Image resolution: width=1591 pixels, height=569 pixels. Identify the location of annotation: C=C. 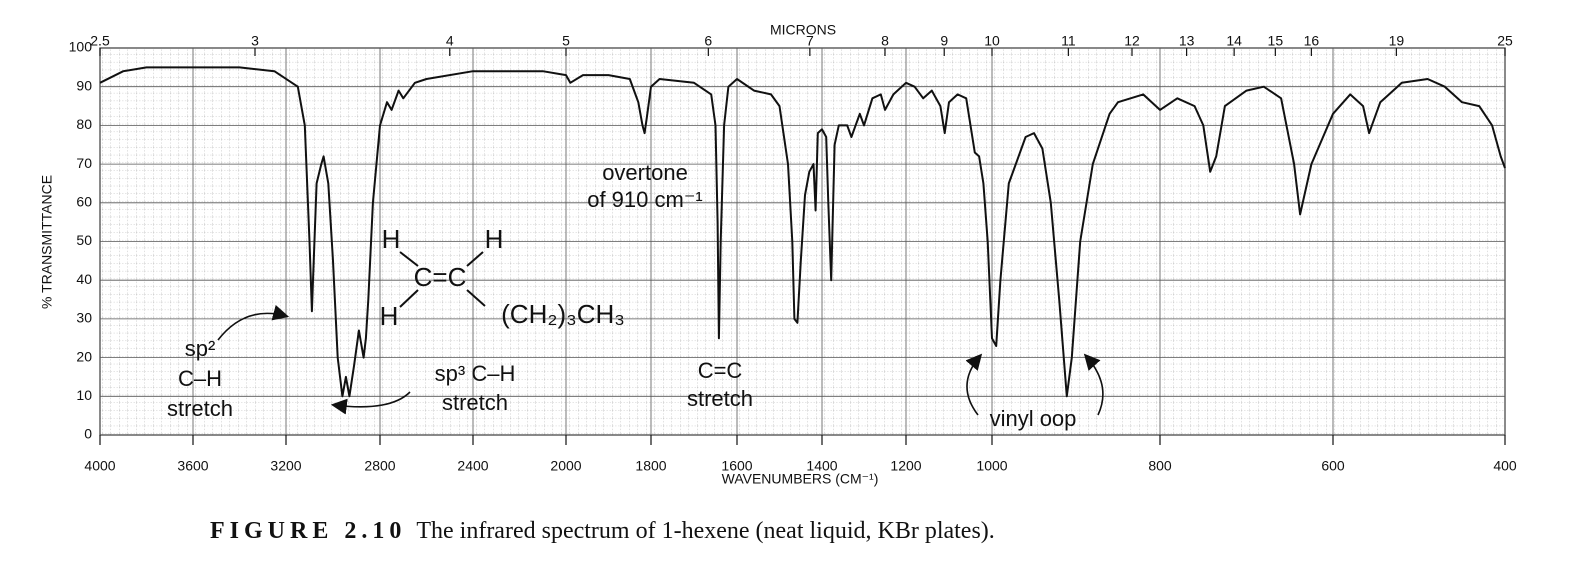
(720, 370).